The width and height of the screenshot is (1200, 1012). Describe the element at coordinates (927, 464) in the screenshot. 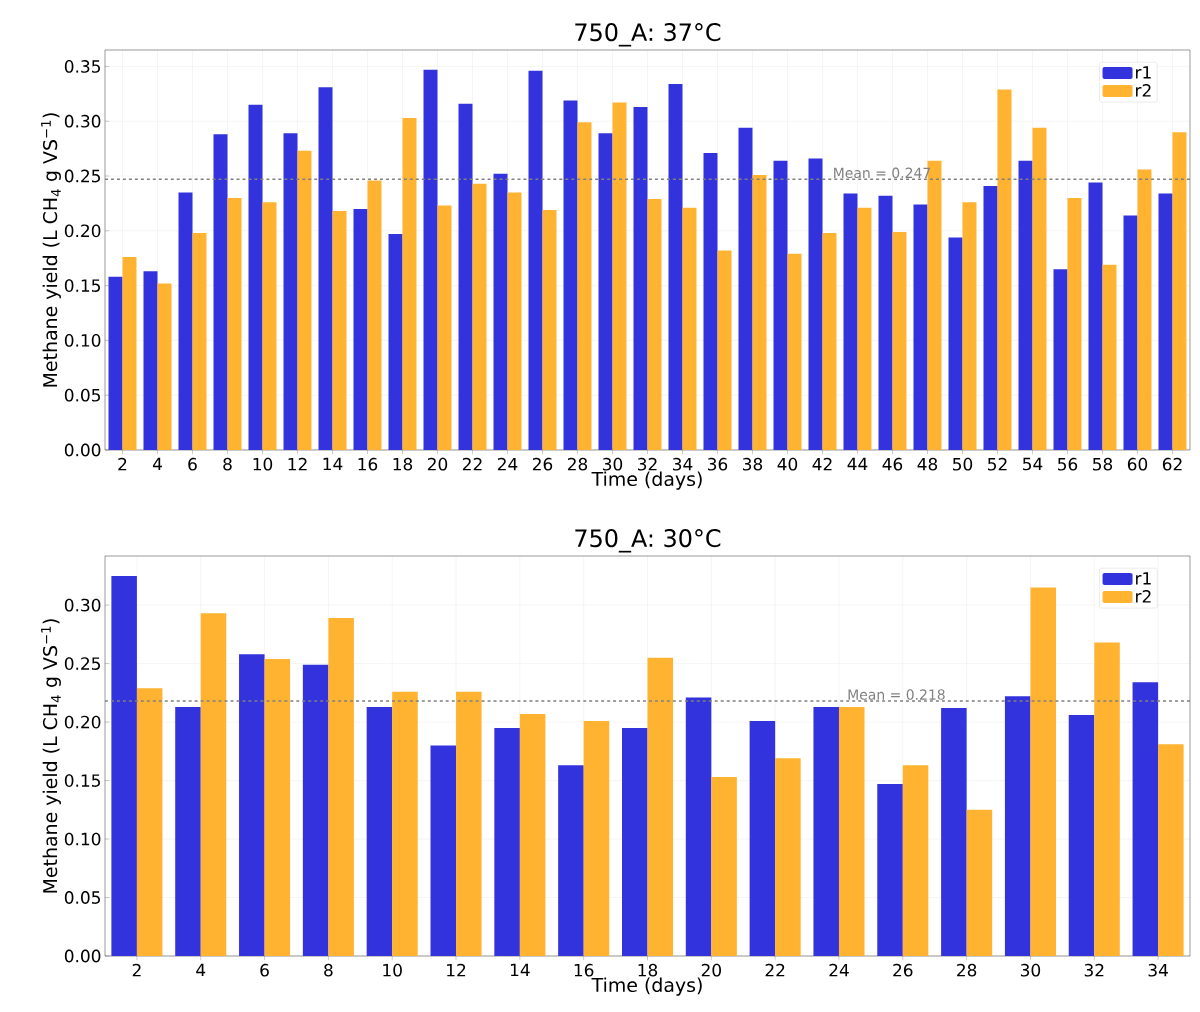

I see `x-tick-label: 48` at that location.